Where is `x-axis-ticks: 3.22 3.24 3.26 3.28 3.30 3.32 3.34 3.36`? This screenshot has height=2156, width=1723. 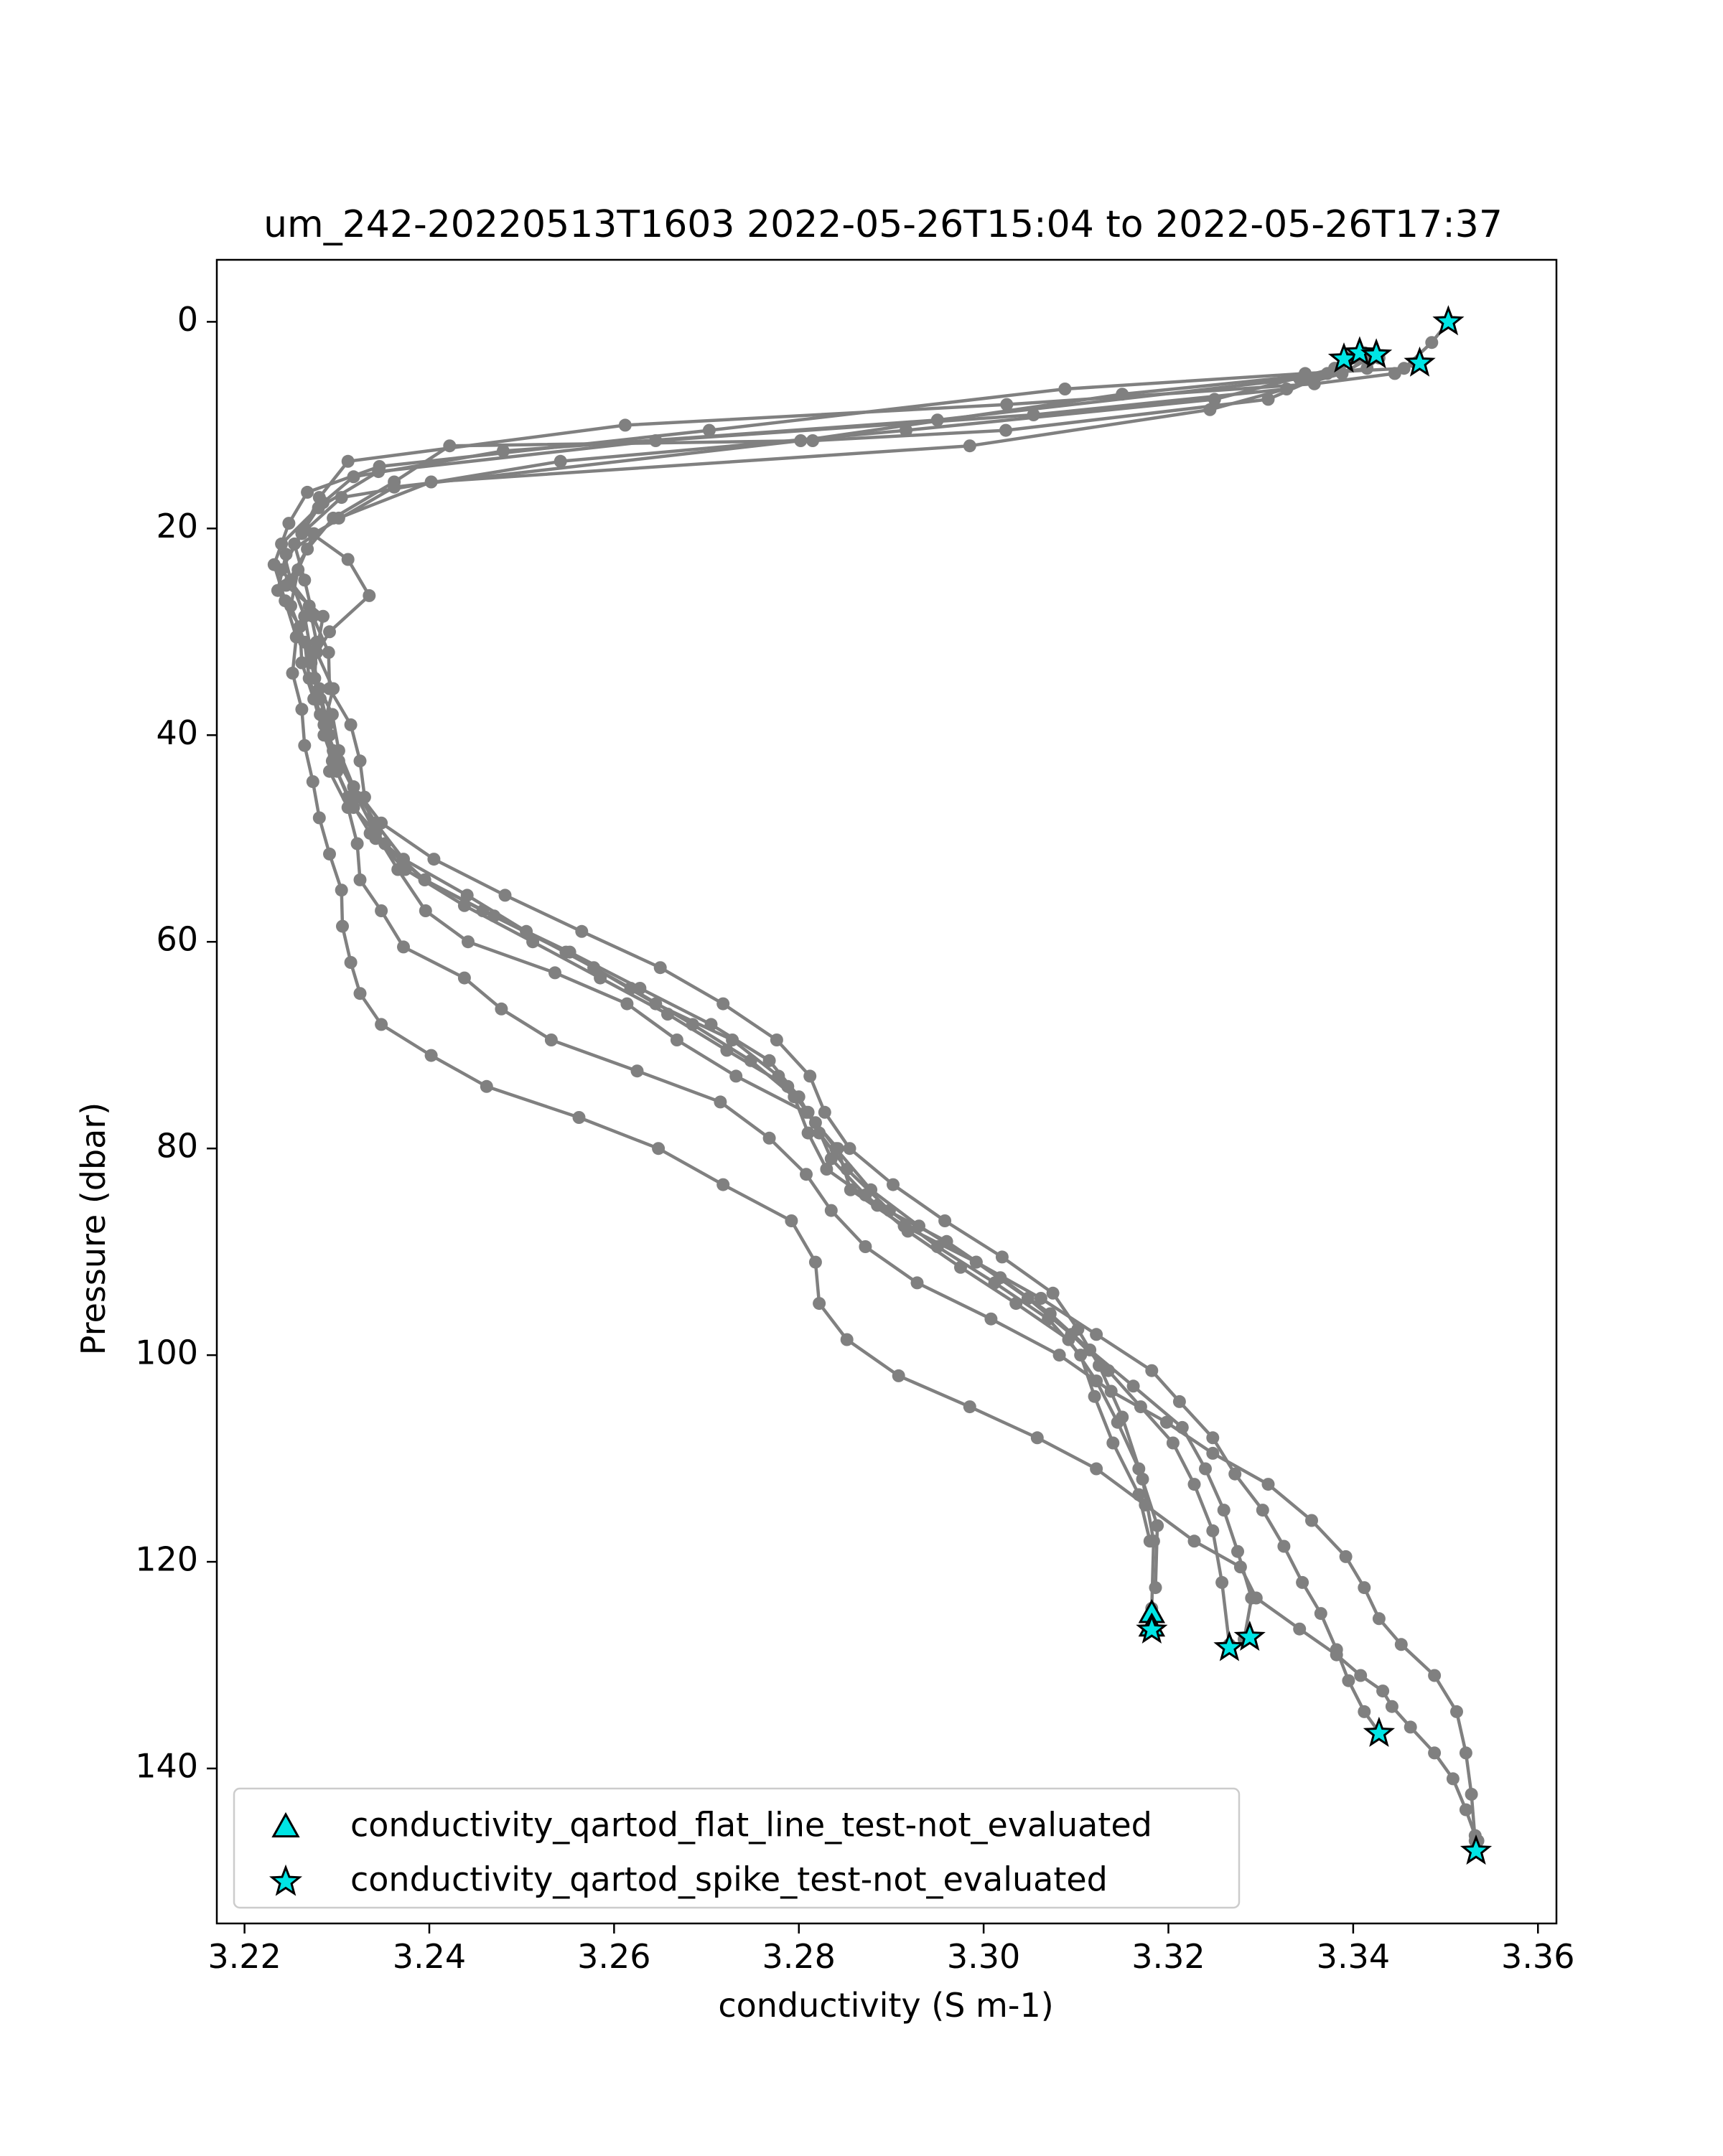 x-axis-ticks: 3.22 3.24 3.26 3.28 3.30 3.32 3.34 3.36 is located at coordinates (890, 1949).